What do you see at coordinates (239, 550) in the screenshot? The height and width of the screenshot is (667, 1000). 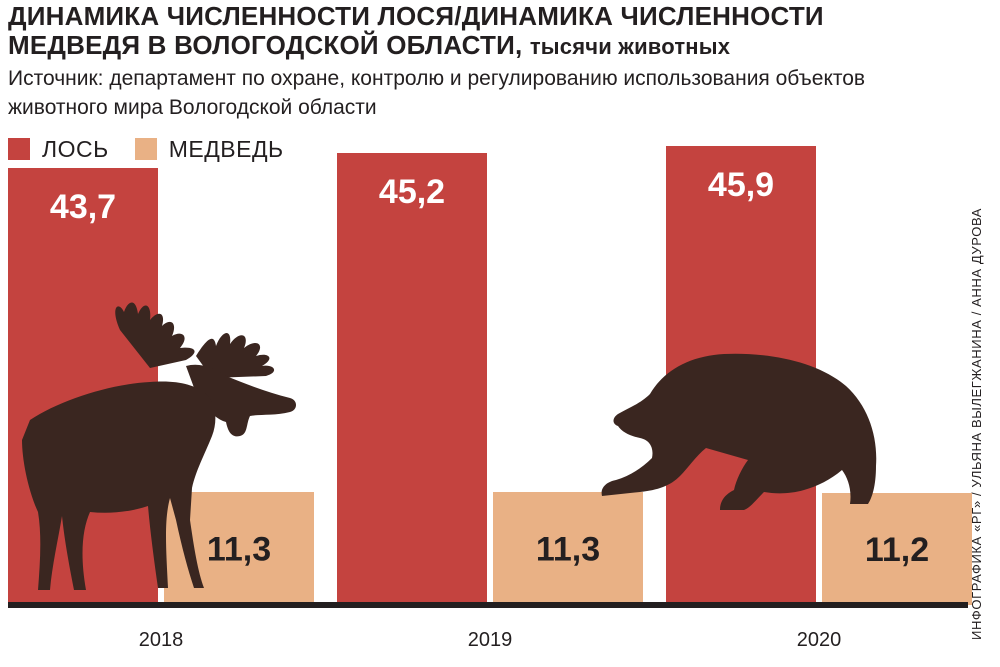 I see `data-label-bear-2018: 11,3` at bounding box center [239, 550].